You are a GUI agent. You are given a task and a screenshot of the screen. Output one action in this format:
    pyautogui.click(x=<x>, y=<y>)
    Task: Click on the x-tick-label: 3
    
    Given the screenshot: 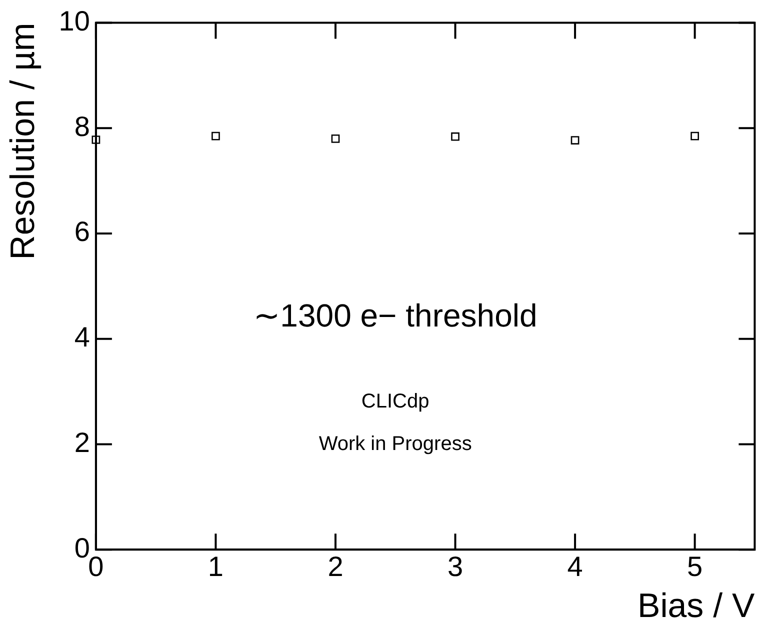 What is the action you would take?
    pyautogui.click(x=455, y=566)
    